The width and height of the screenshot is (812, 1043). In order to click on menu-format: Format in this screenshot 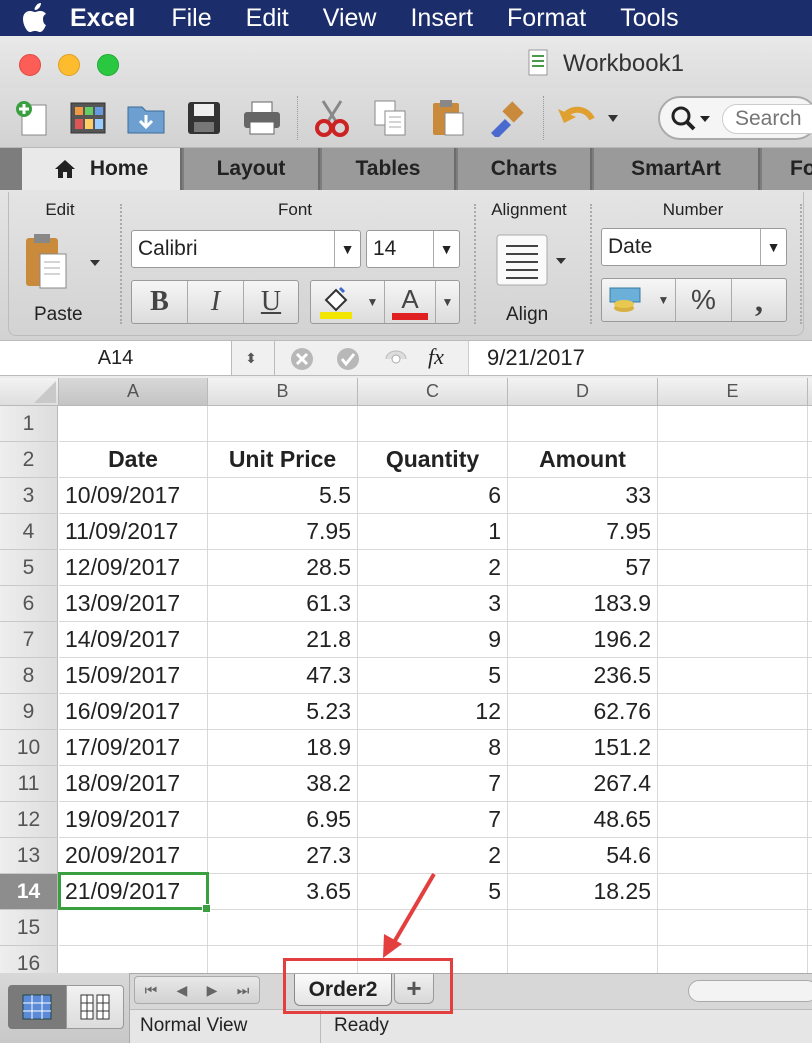, I will do `click(547, 17)`.